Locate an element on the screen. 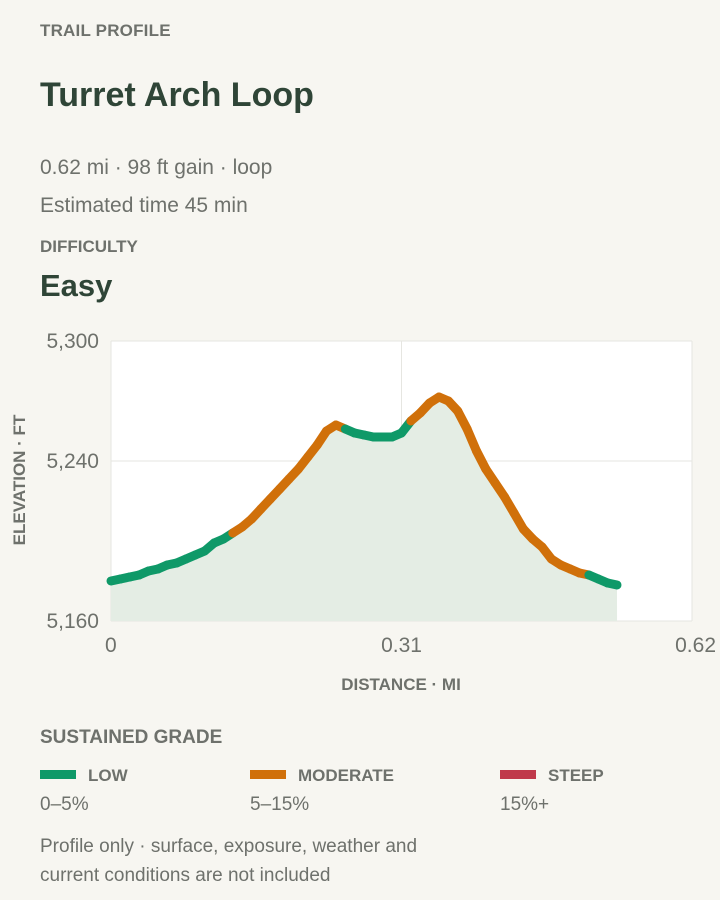 The width and height of the screenshot is (720, 900). y-tick-label: 5,240 is located at coordinates (72, 461).